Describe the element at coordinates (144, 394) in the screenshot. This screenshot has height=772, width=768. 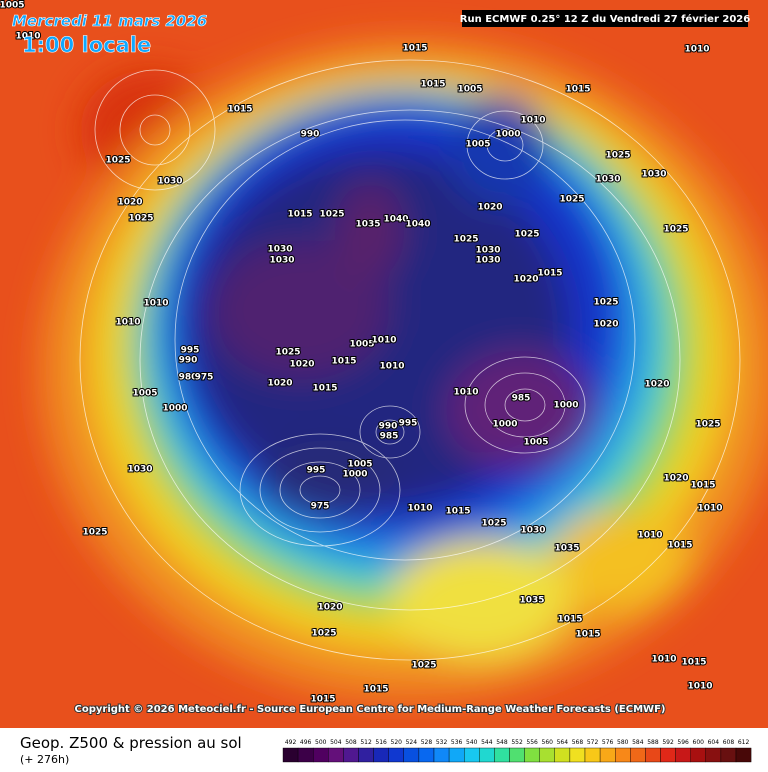
I see `isobar-label: 1005` at that location.